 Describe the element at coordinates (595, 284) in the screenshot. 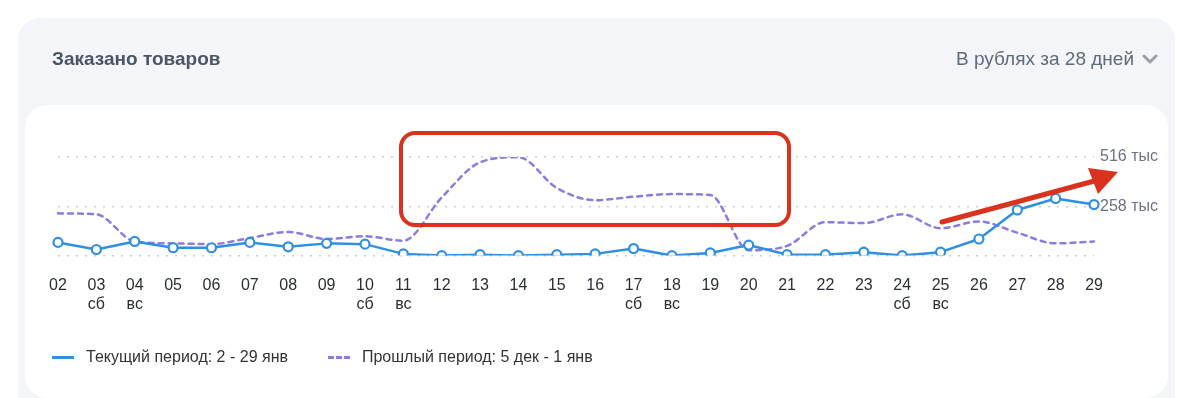

I see `x-tick-label: 16` at that location.